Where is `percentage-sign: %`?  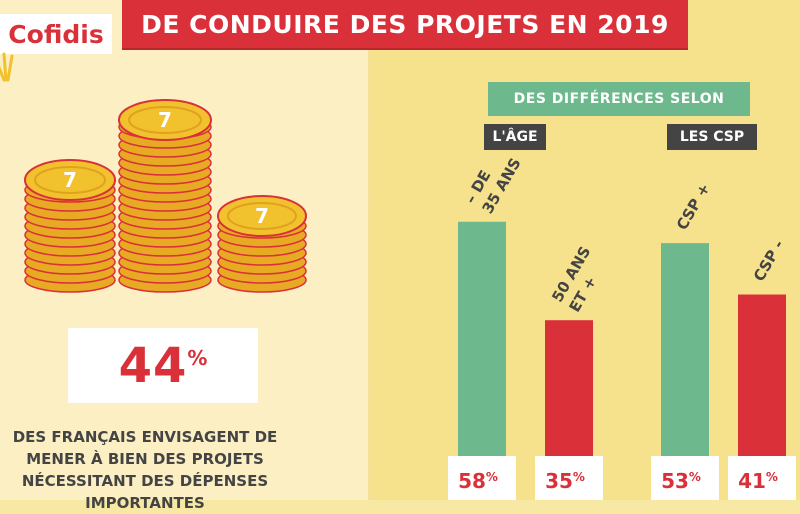
percentage-sign: % is located at coordinates (197, 358).